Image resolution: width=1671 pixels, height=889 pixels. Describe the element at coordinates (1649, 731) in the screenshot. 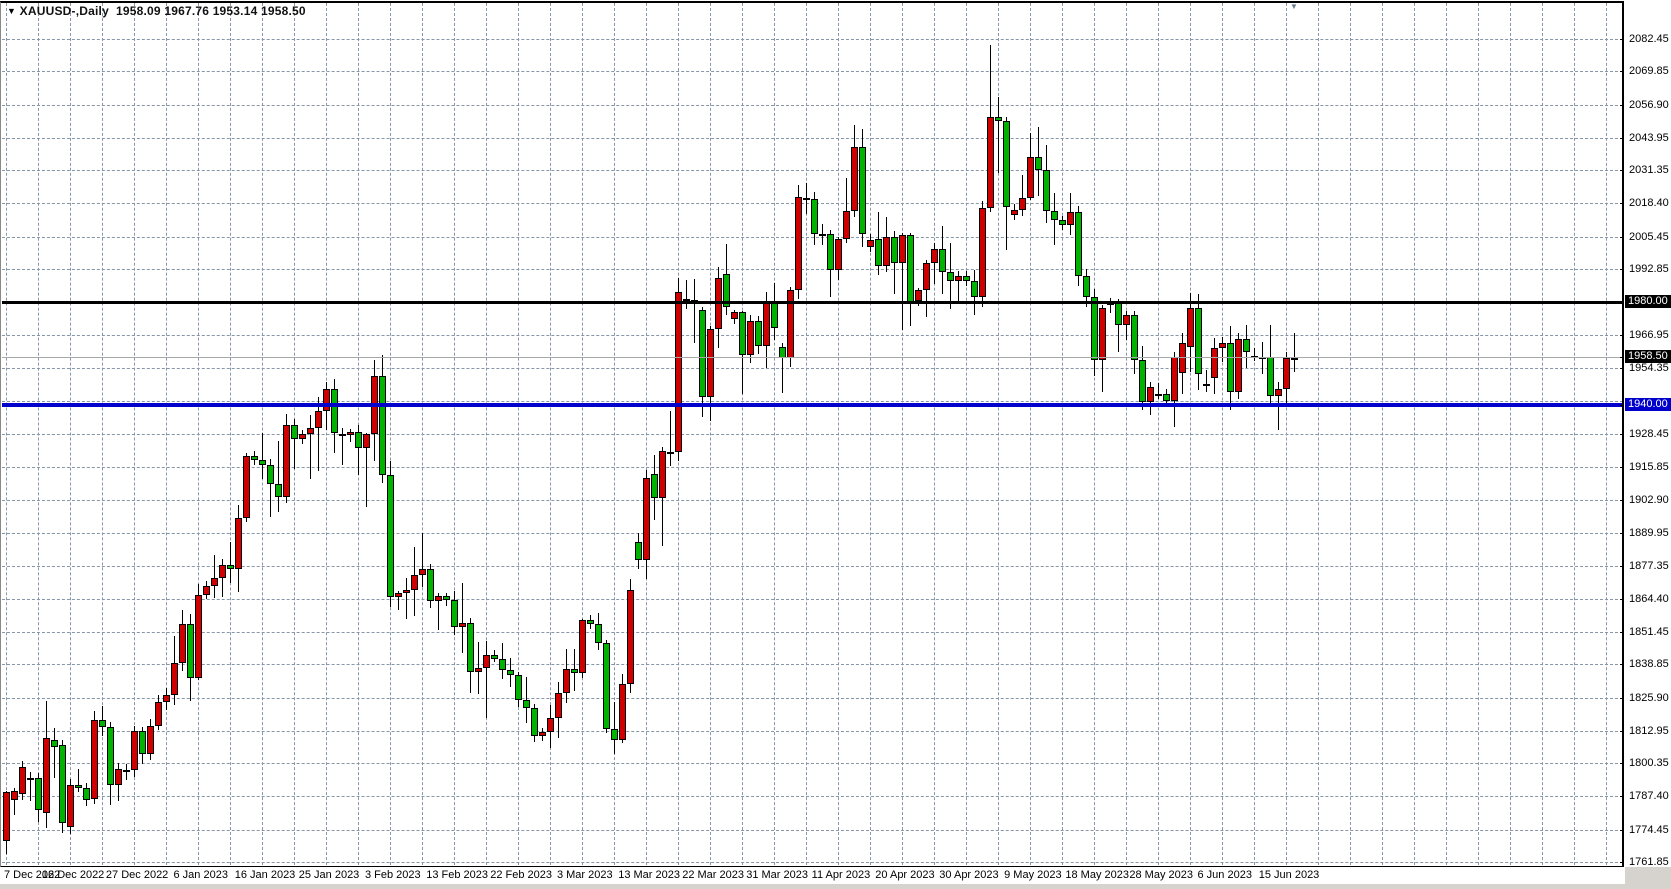

I see `price-label: 1812.95` at that location.